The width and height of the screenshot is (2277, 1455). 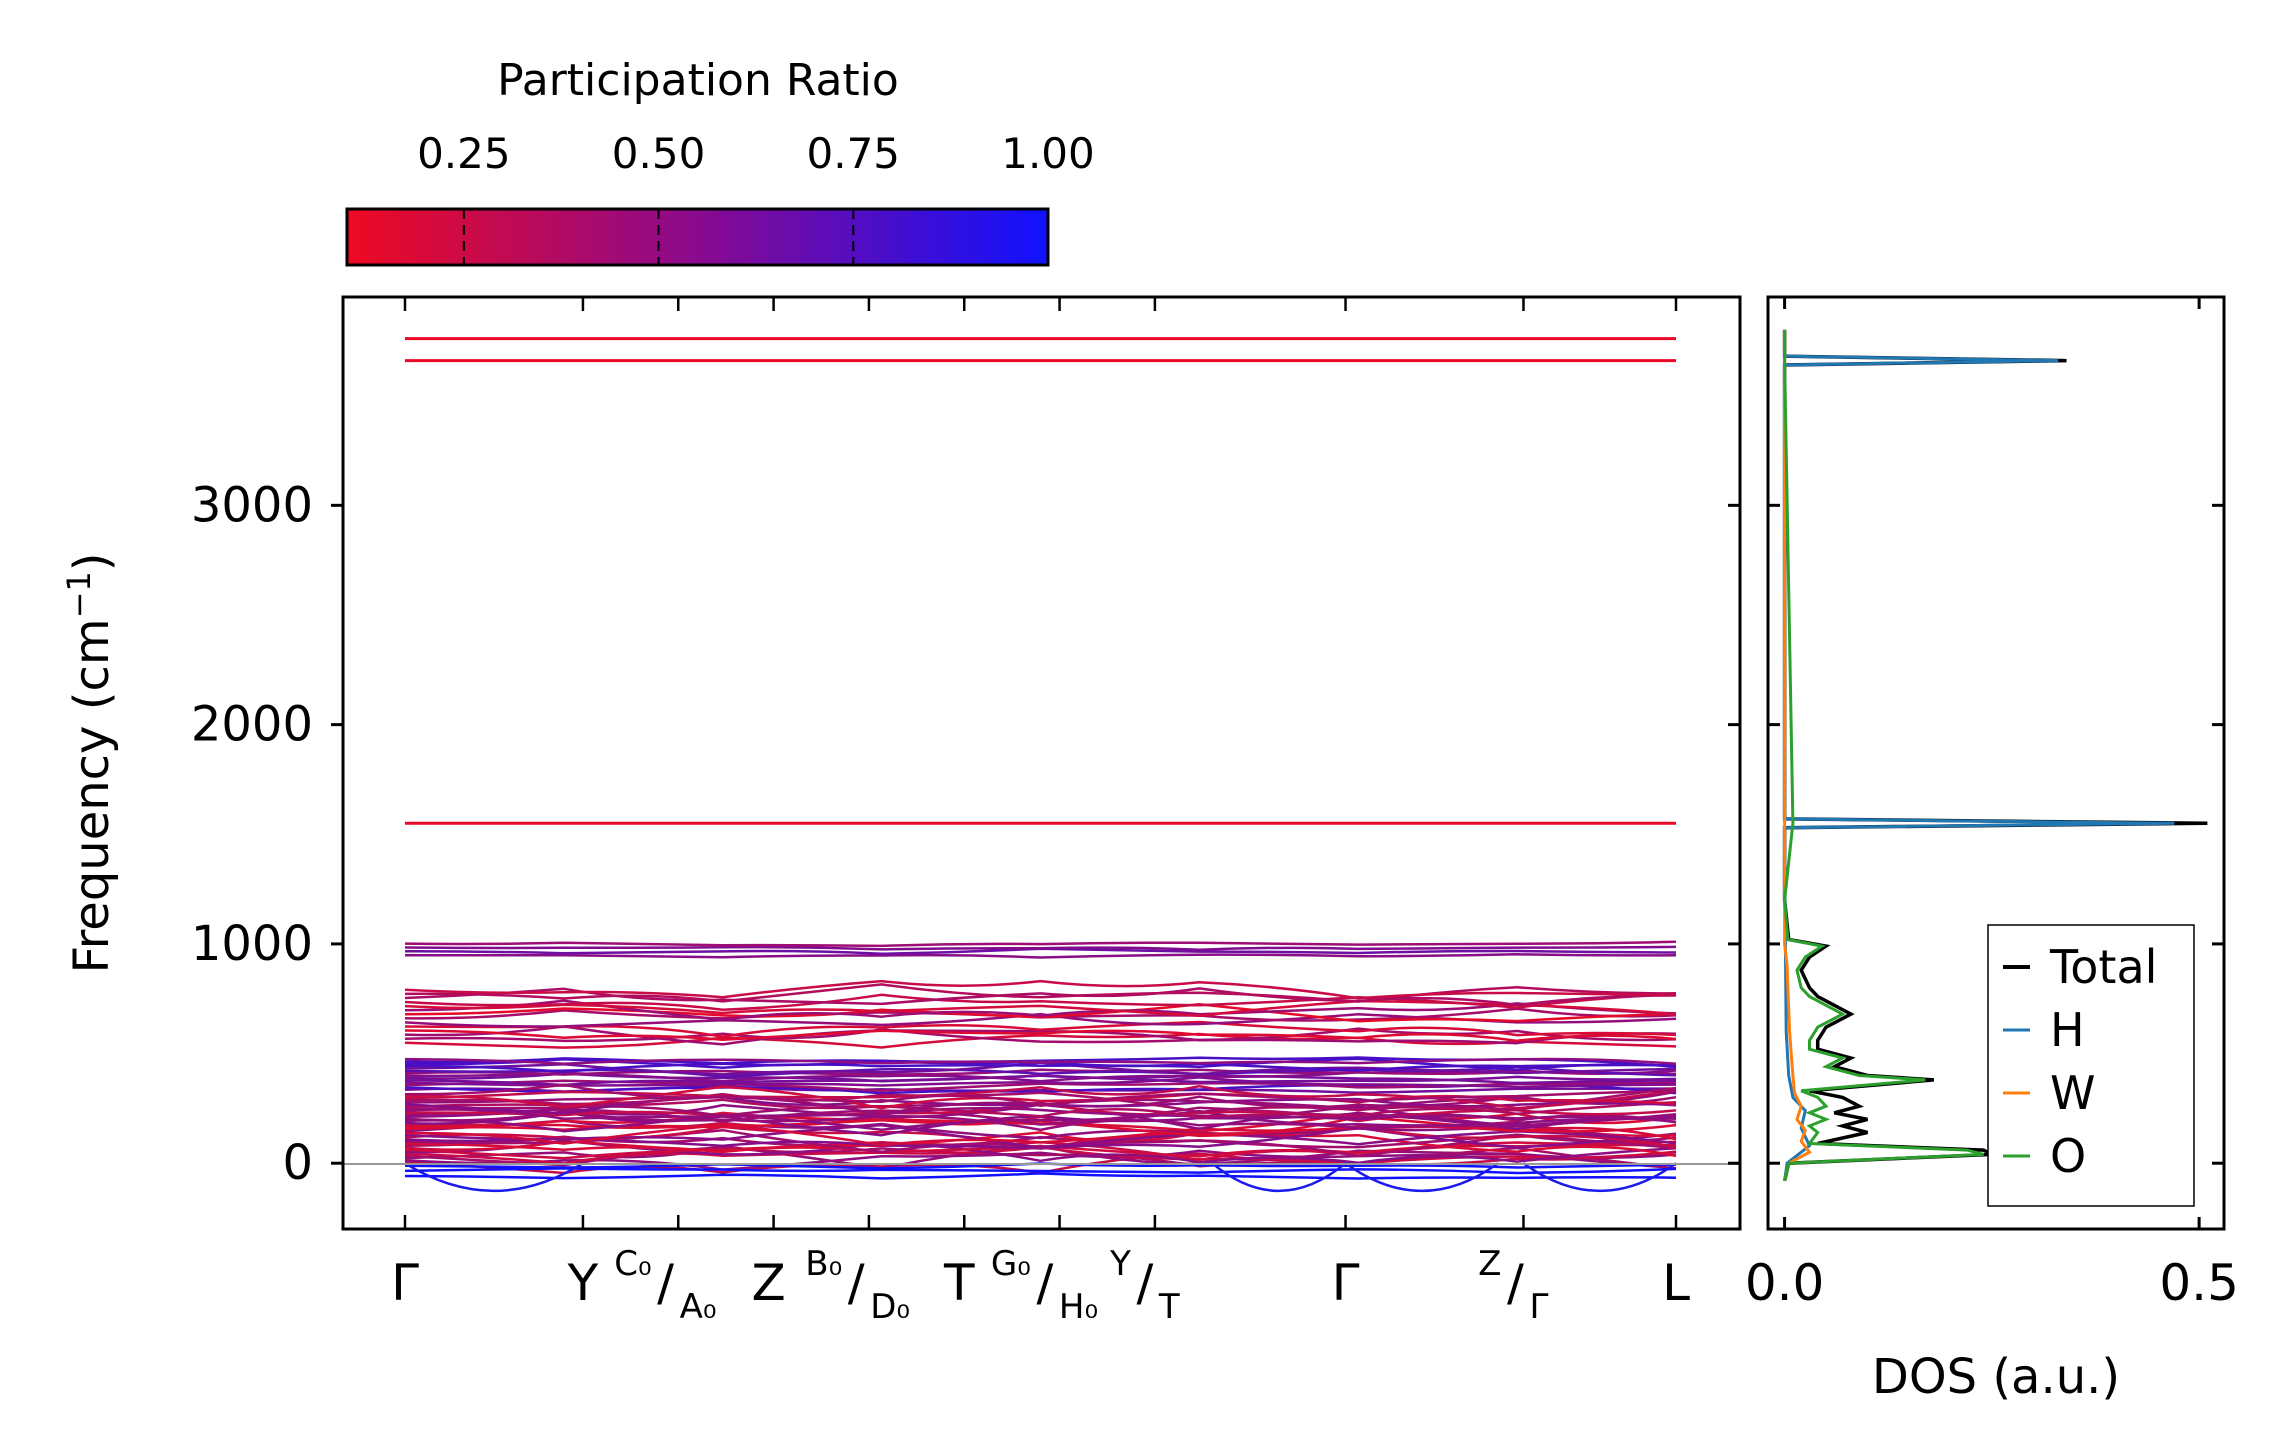 I want to click on legend-box, so click(x=2091, y=1065).